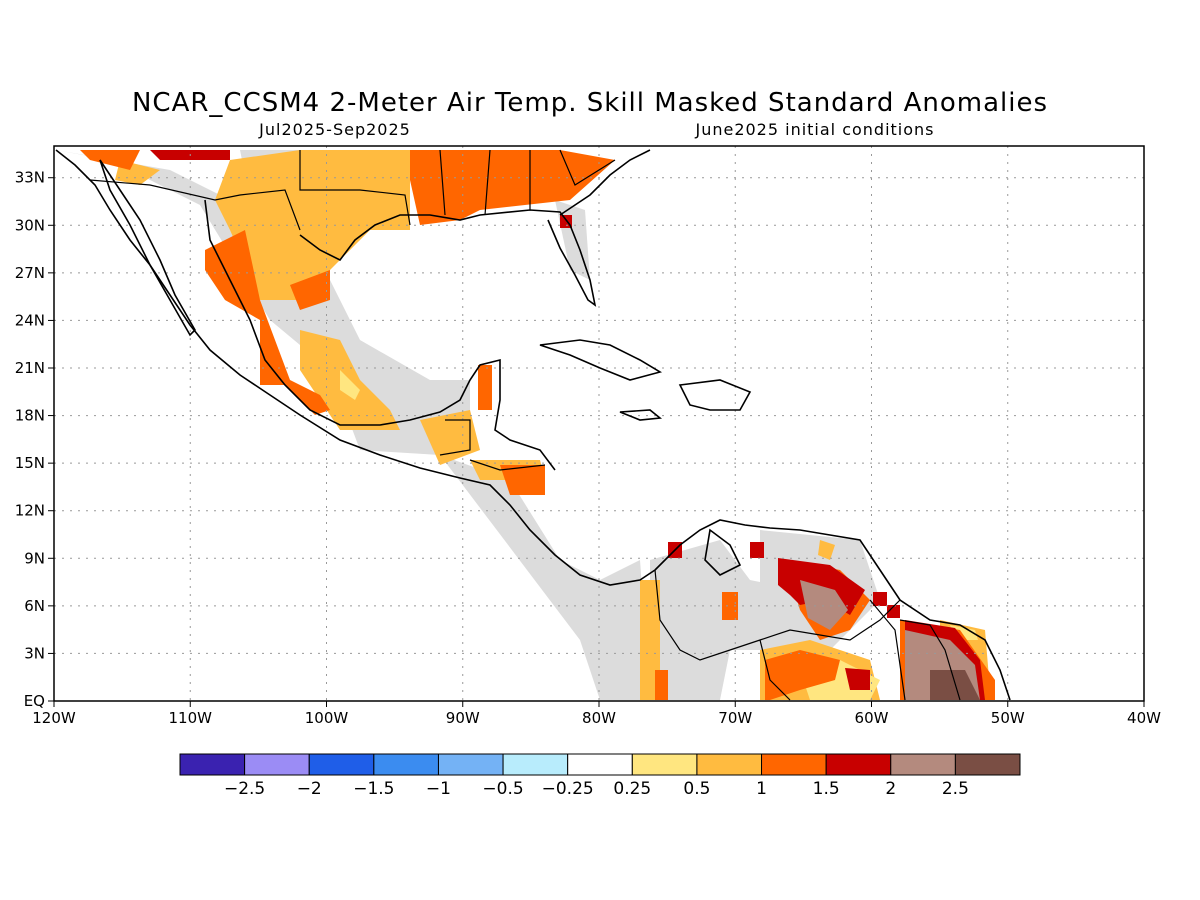  What do you see at coordinates (632, 789) in the screenshot?
I see `colorbar-label: 0.25` at bounding box center [632, 789].